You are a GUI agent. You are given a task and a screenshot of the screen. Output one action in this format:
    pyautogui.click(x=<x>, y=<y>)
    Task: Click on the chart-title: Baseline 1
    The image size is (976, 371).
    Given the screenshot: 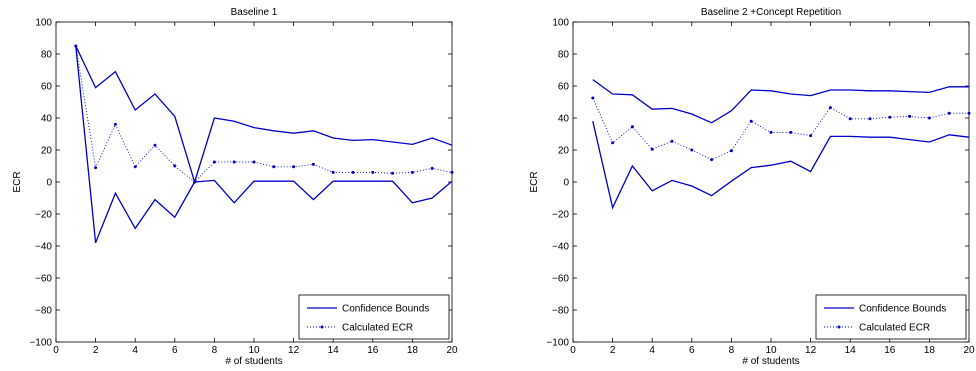 What is the action you would take?
    pyautogui.click(x=254, y=12)
    